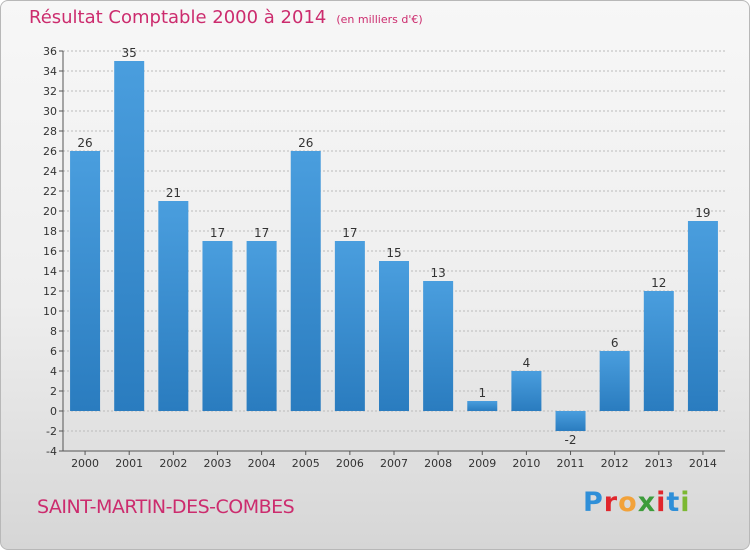 This screenshot has width=750, height=550. I want to click on commune-name: SAINT-MARTIN-DES-COMBES, so click(166, 507).